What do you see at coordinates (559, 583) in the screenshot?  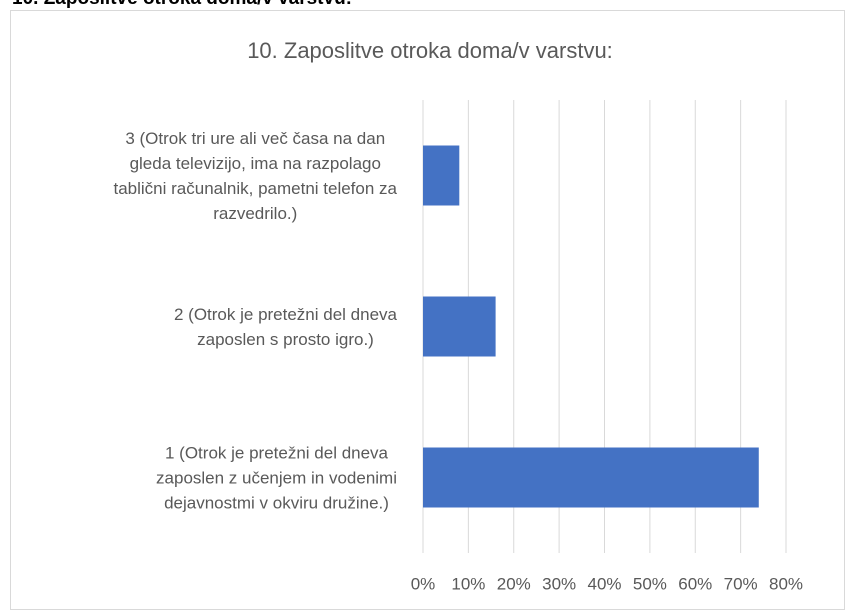 I see `x-tick-label: 30%` at bounding box center [559, 583].